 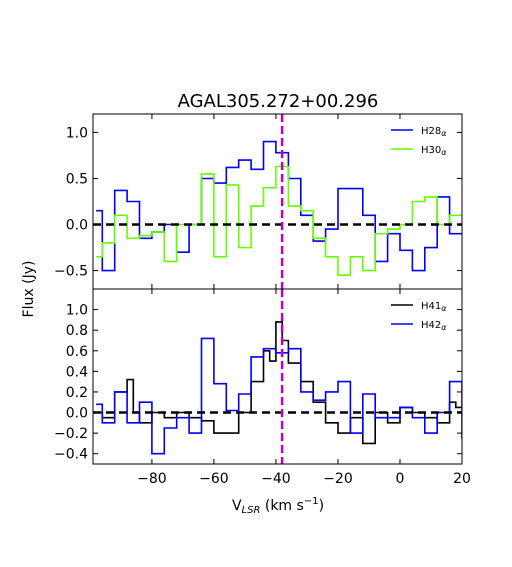 What do you see at coordinates (276, 479) in the screenshot?
I see `x-tick-label: −40` at bounding box center [276, 479].